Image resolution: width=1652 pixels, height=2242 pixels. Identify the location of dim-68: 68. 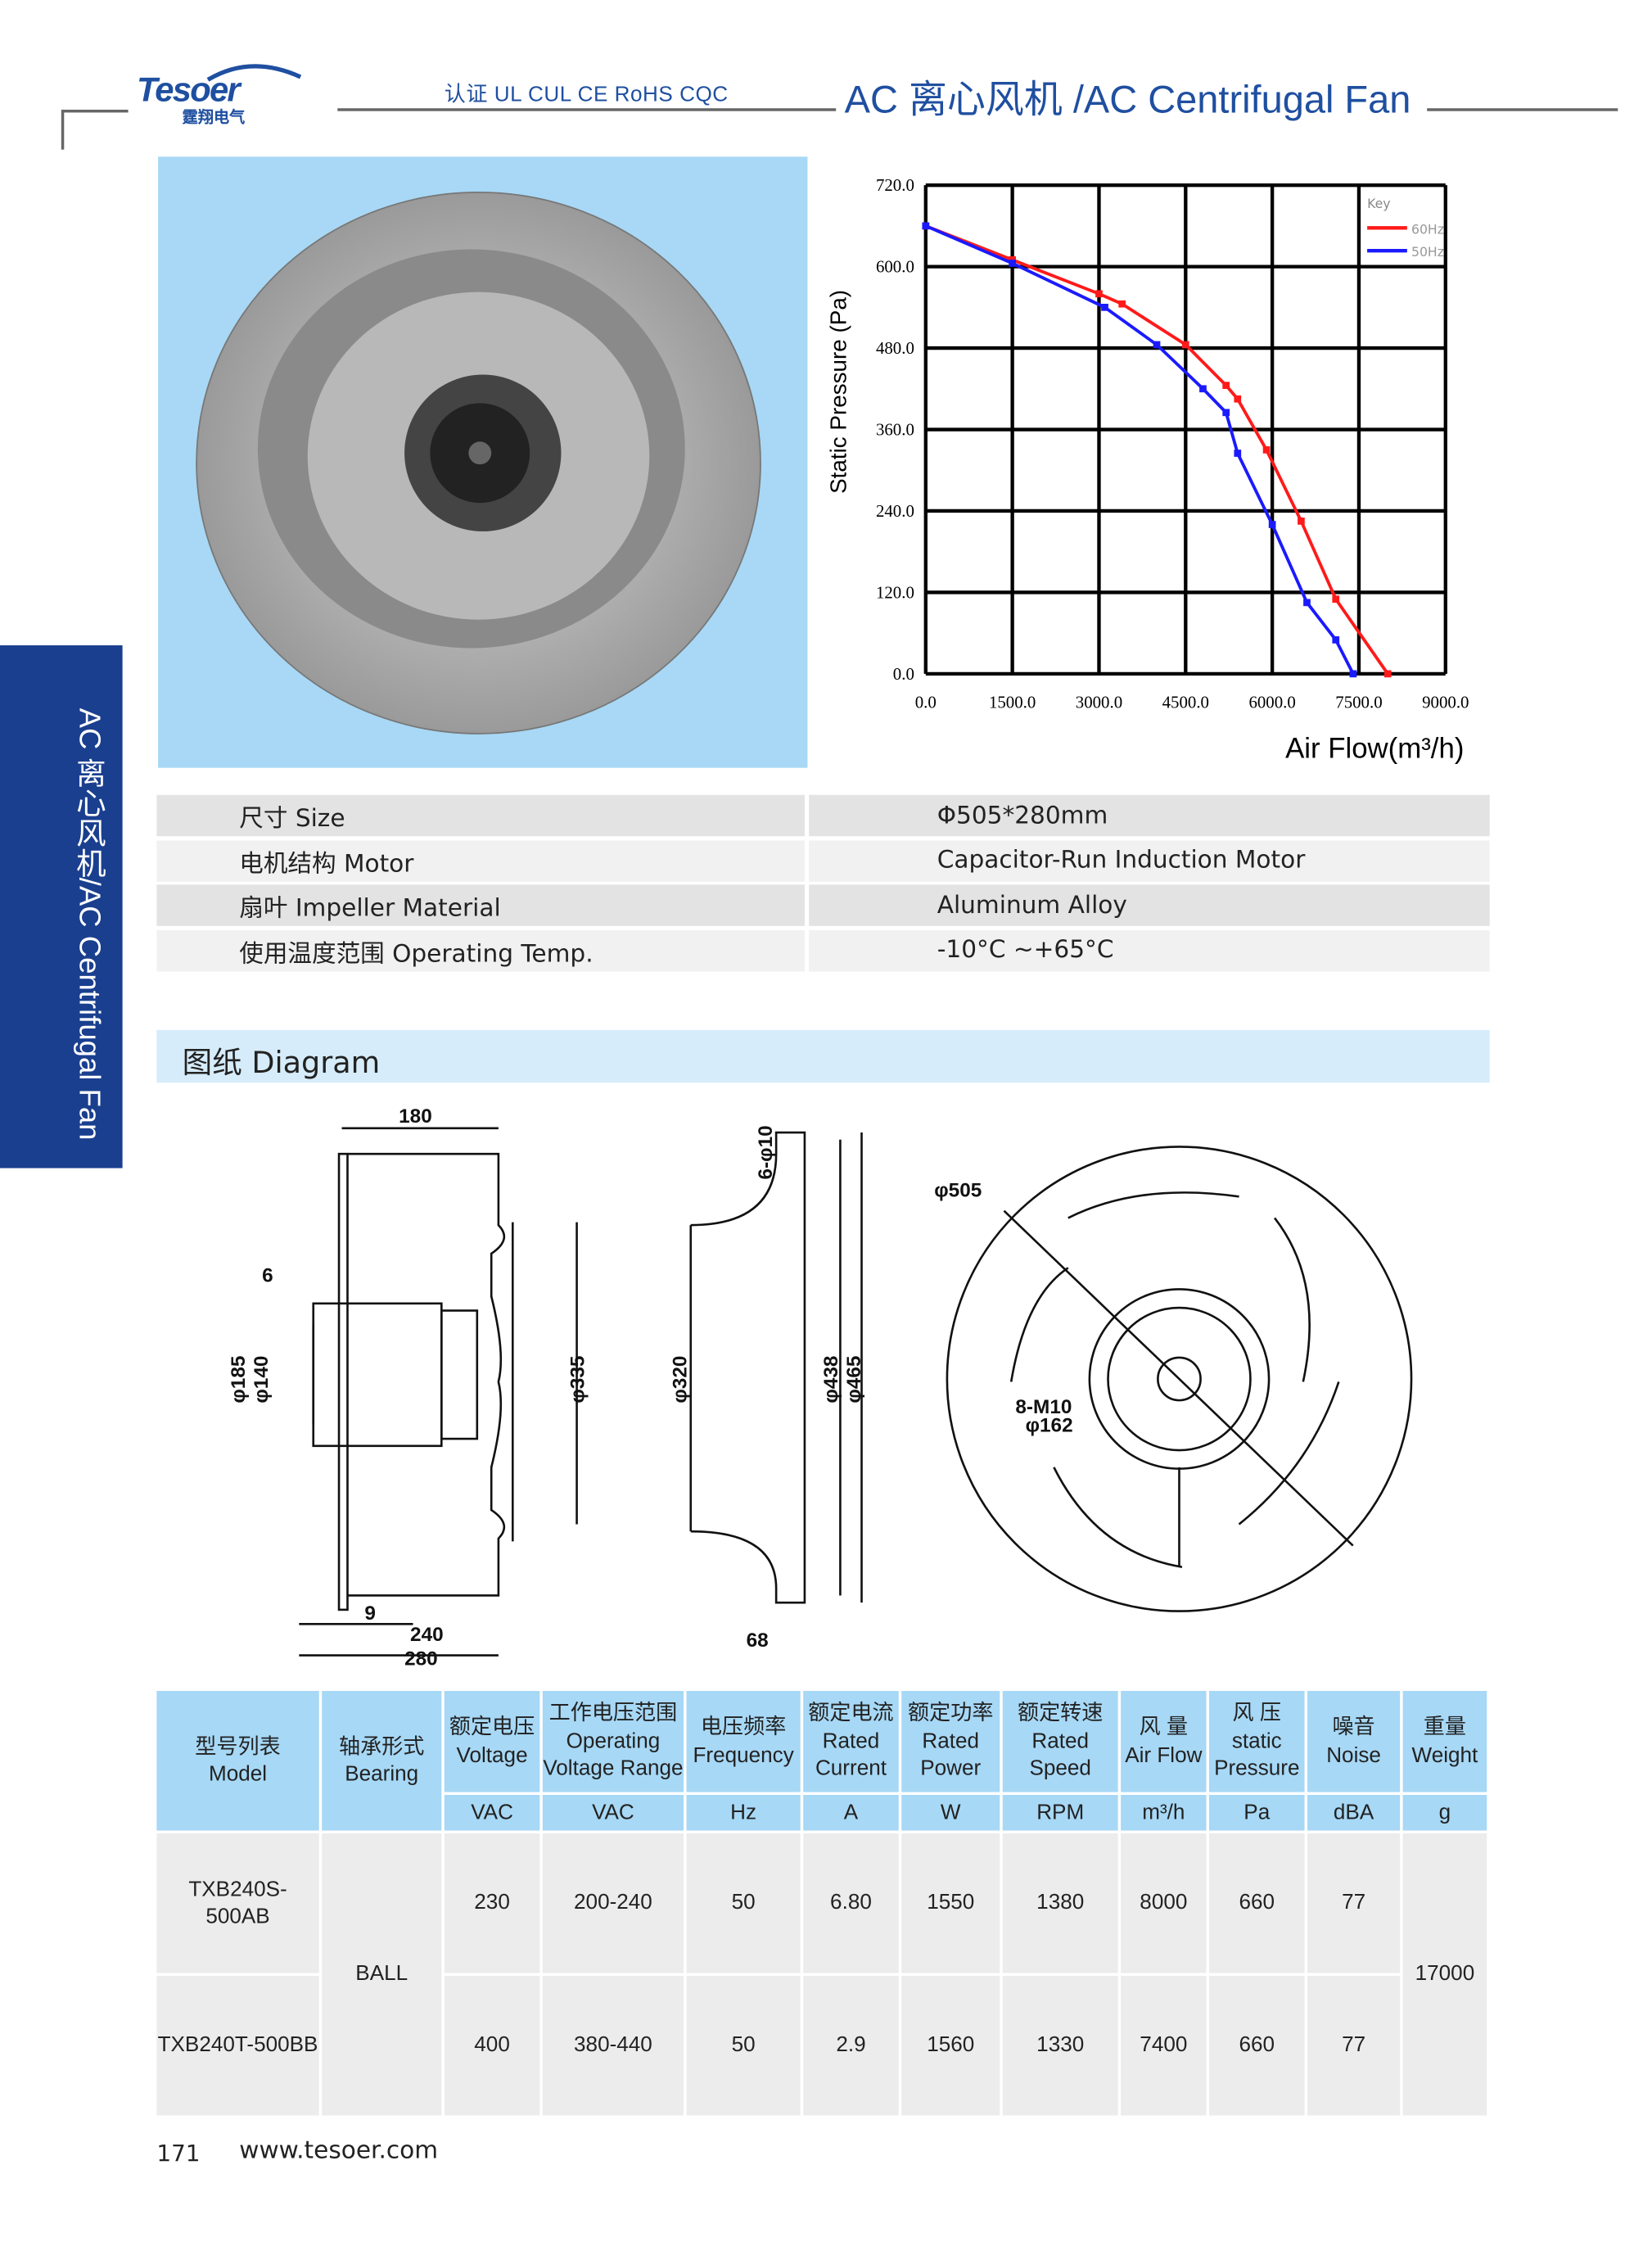
(758, 1641).